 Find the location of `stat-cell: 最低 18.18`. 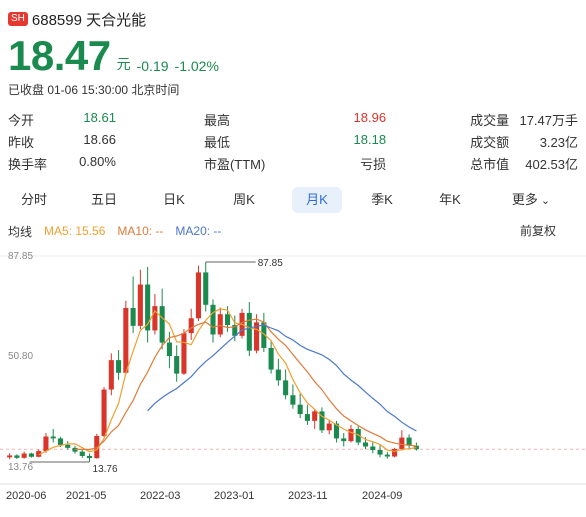

stat-cell: 最低 18.18 is located at coordinates (295, 141).